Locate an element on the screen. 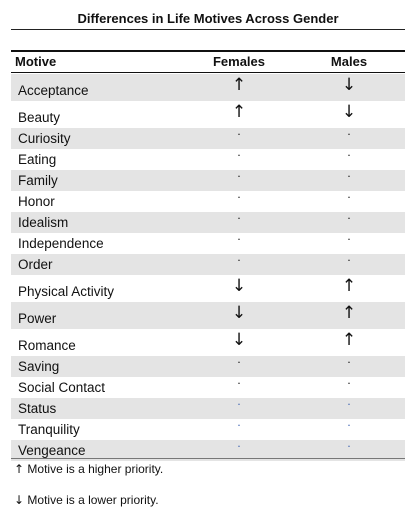 The width and height of the screenshot is (418, 515). motive-cell: Order is located at coordinates (35, 264).